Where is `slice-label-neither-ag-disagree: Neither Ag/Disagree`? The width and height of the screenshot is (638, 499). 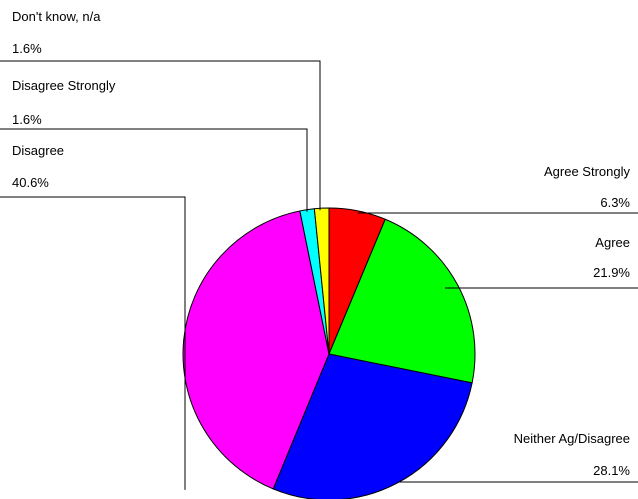 slice-label-neither-ag-disagree: Neither Ag/Disagree is located at coordinates (572, 438).